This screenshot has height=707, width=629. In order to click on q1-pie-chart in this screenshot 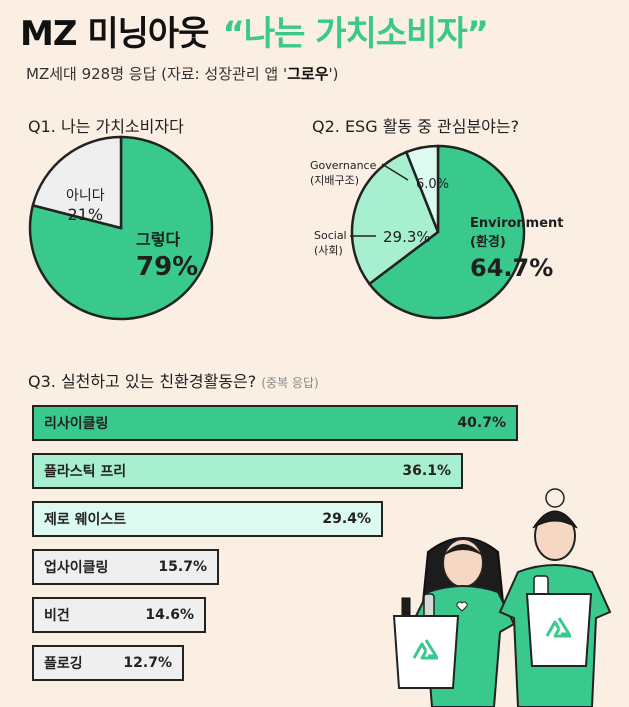, I will do `click(121, 228)`.